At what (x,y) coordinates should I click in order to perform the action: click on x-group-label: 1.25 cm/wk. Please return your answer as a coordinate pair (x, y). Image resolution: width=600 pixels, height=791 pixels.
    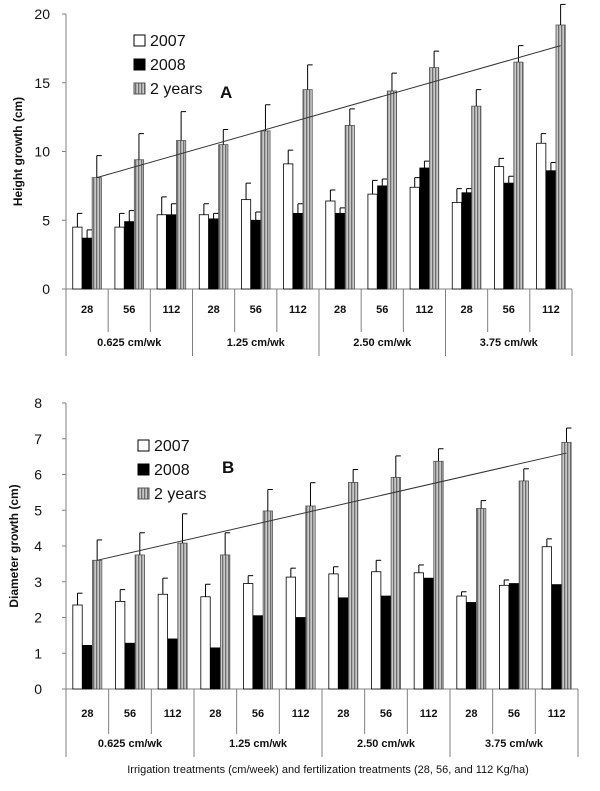
    Looking at the image, I should click on (256, 343).